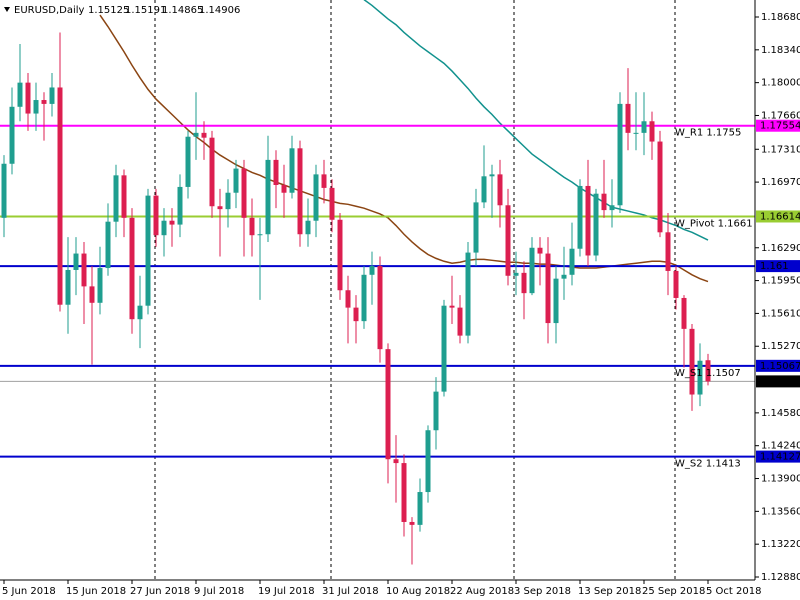  Describe the element at coordinates (708, 464) in the screenshot. I see `level-annotation: W_S2 1.1413` at that location.